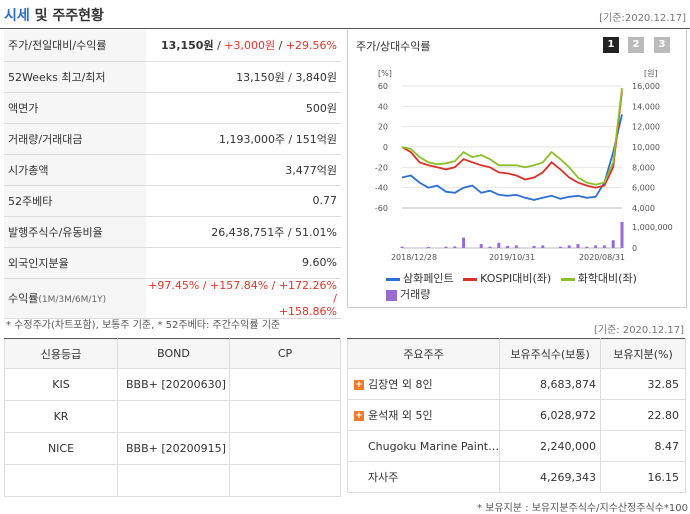 The image size is (690, 514). Describe the element at coordinates (75, 298) in the screenshot. I see `row-label: 수익률(1M/3M/6M/1Y)` at that location.